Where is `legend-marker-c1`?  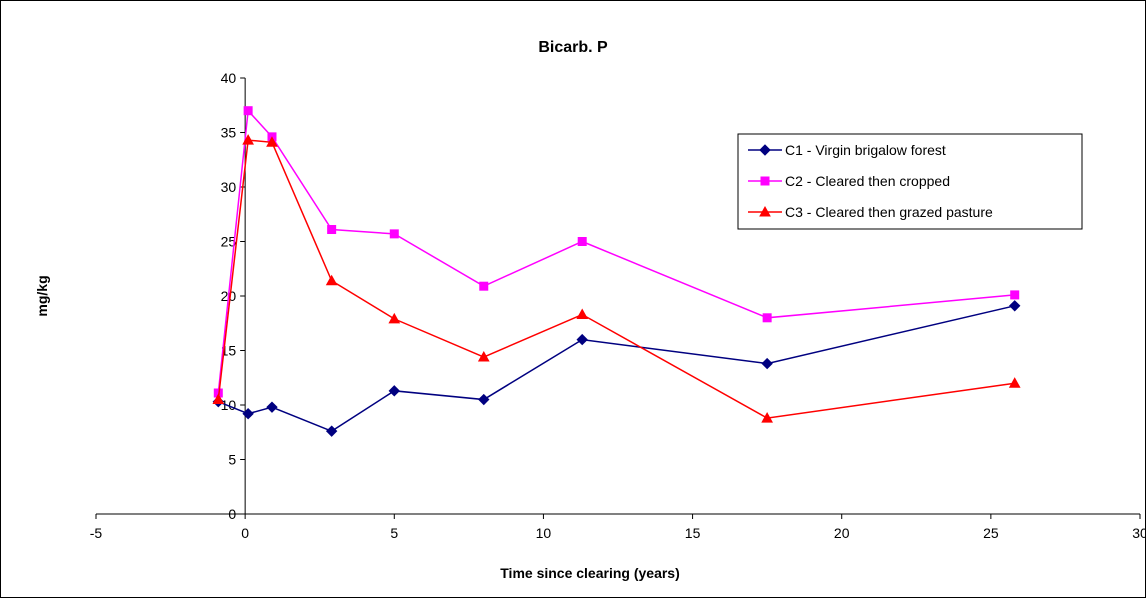
legend-marker-c1 is located at coordinates (765, 150).